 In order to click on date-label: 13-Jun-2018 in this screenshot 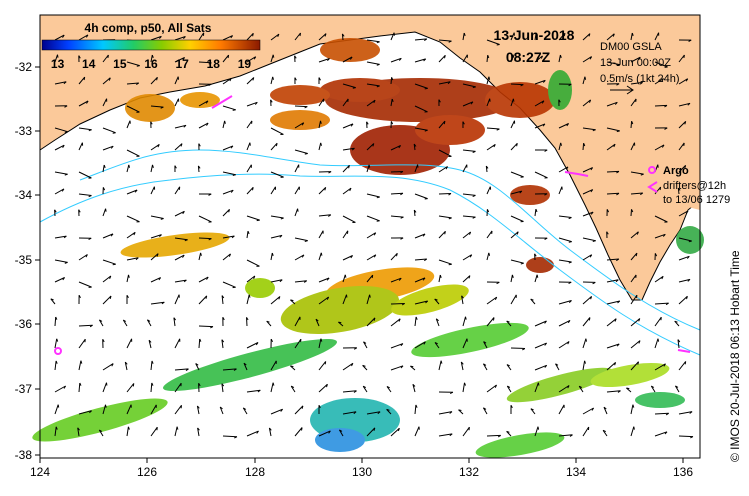, I will do `click(534, 35)`.